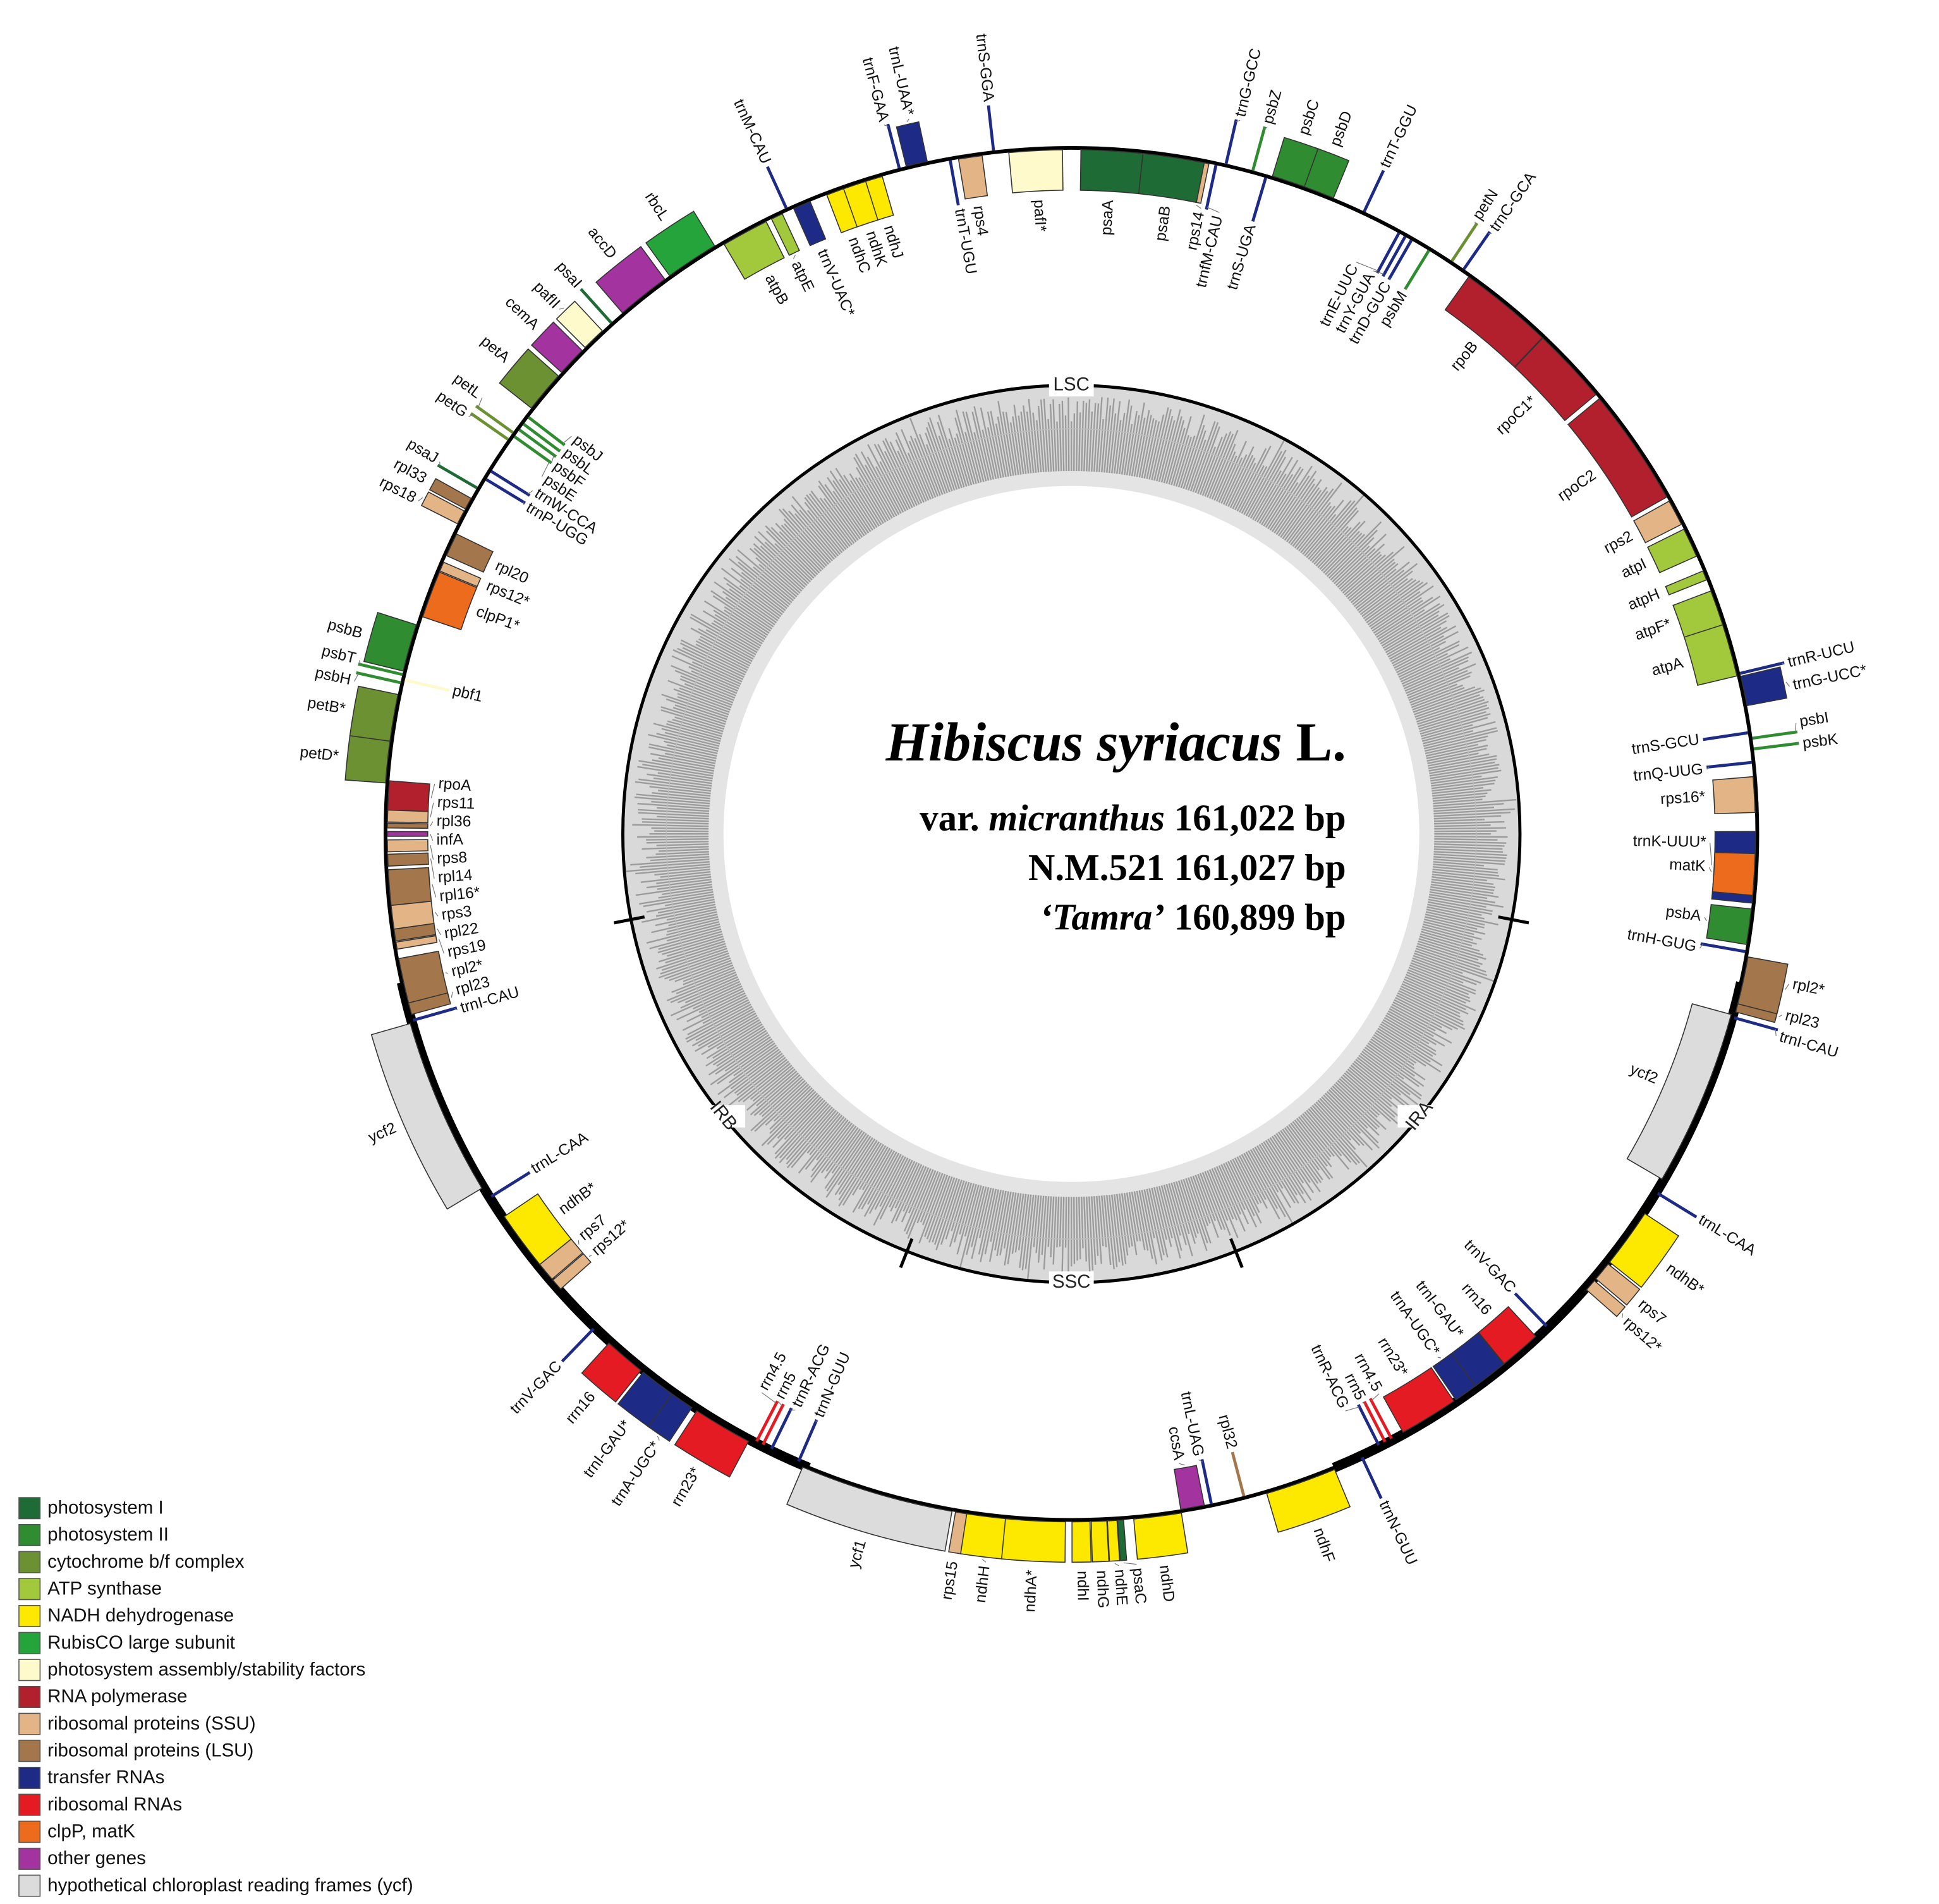 This screenshot has width=1939, height=1904. What do you see at coordinates (104, 1588) in the screenshot?
I see `legend-label: ATP synthase` at bounding box center [104, 1588].